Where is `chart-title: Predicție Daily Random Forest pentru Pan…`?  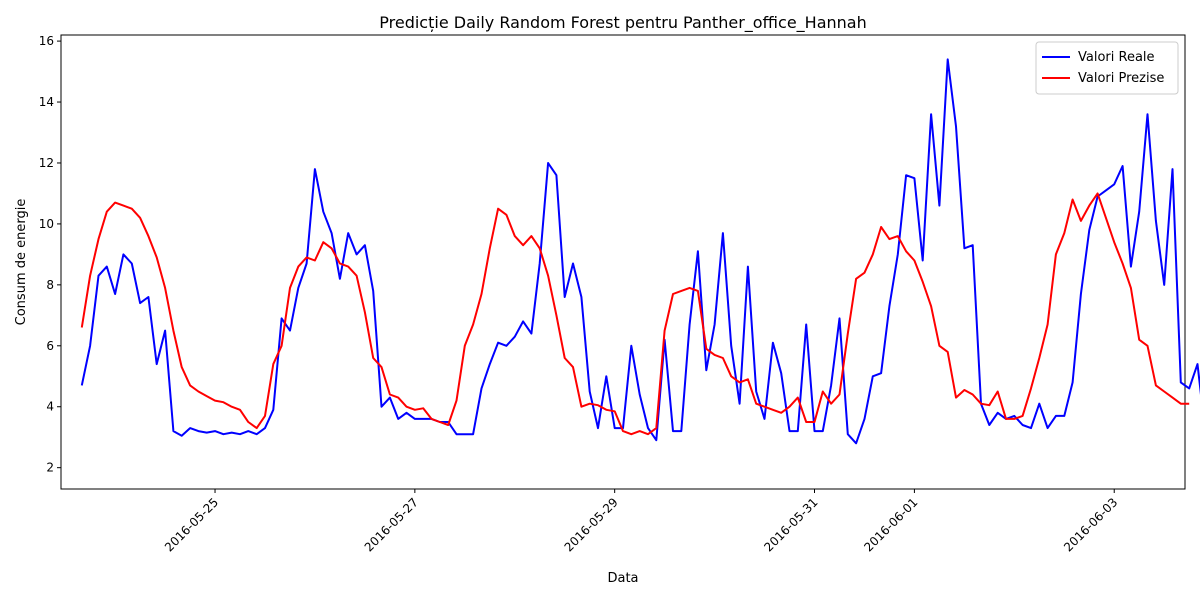
chart-title: Predicție Daily Random Forest pentru Pan… is located at coordinates (622, 23).